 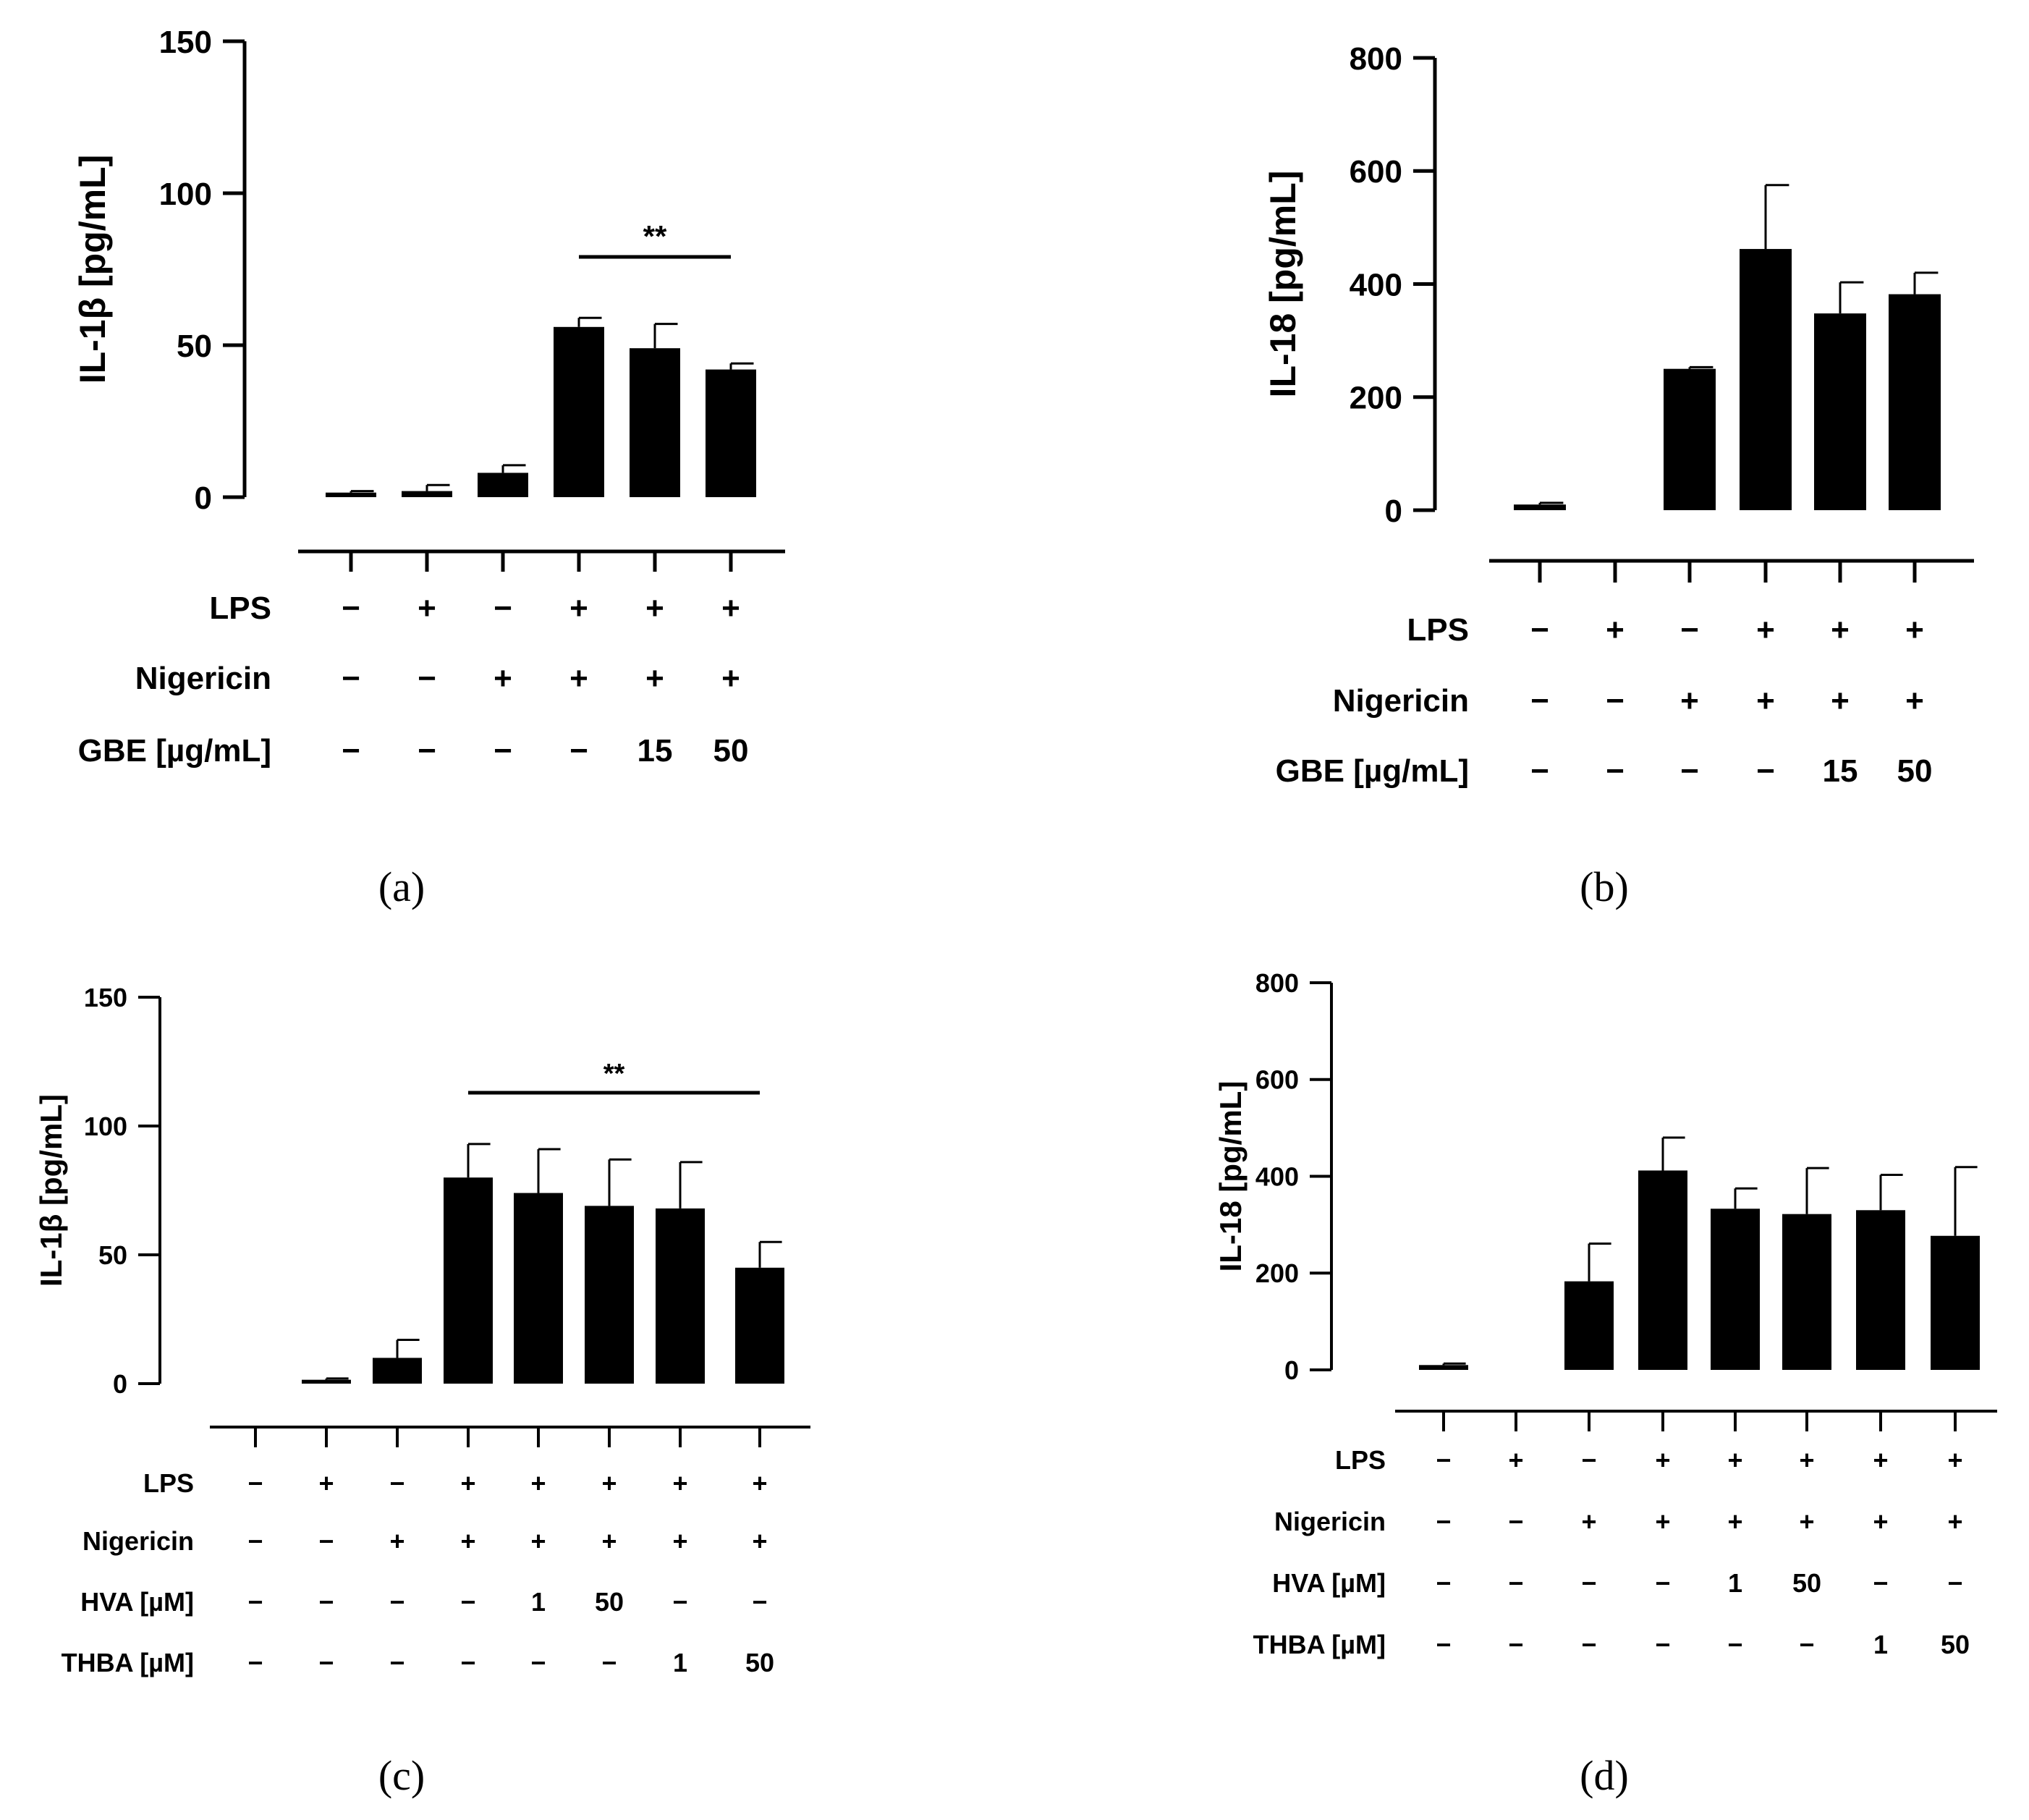 I want to click on y-tick-label: 600, so click(x=1277, y=1080).